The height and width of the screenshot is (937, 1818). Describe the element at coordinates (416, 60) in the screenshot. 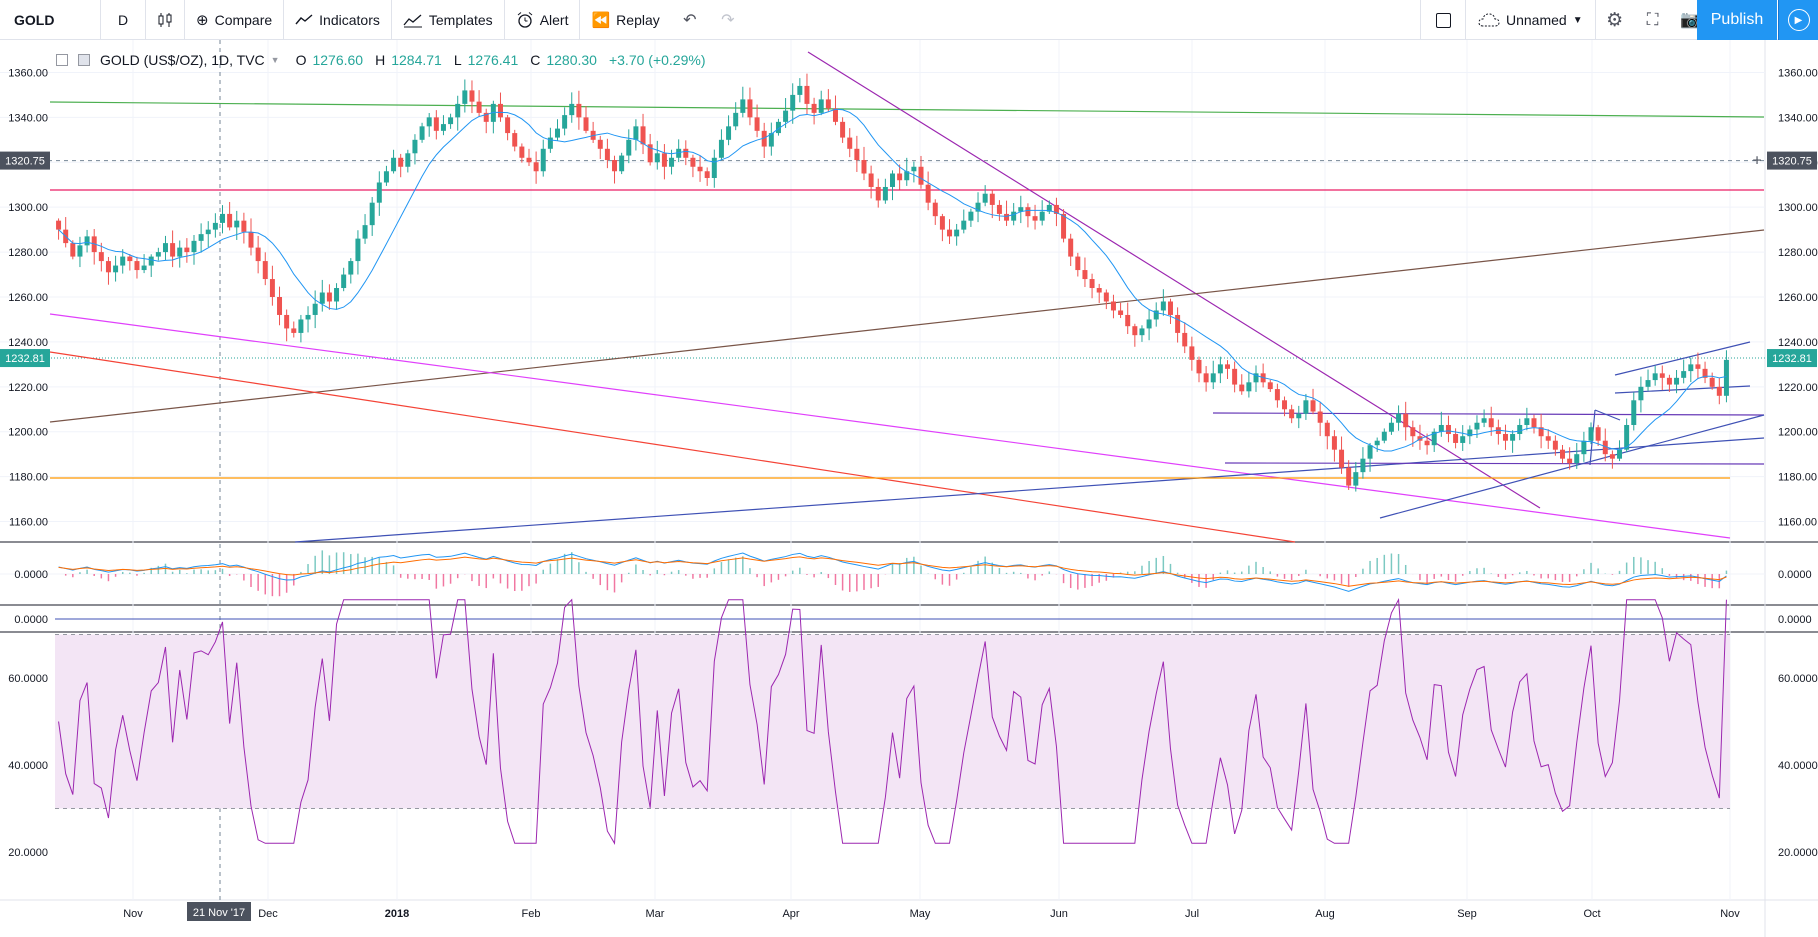

I see `high-value: 1284.71` at that location.